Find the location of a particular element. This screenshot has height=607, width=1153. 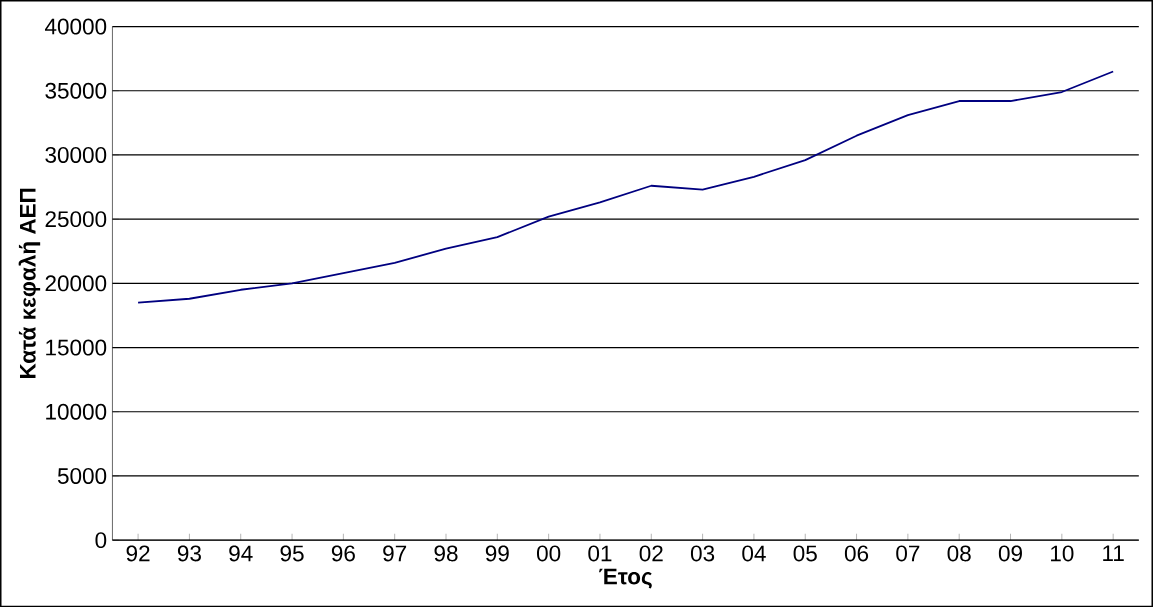

y-tick-label: 15000 is located at coordinates (76, 347).